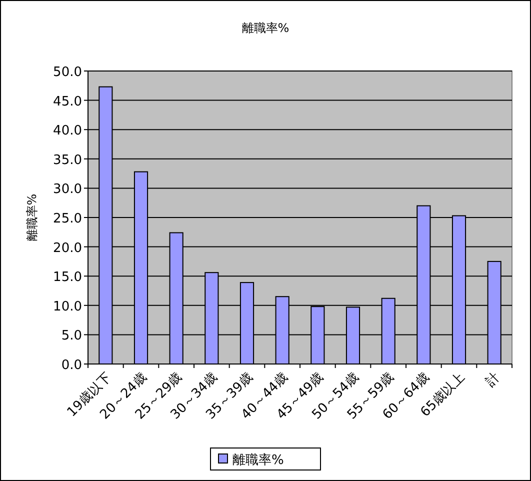 This screenshot has height=481, width=531. I want to click on ytick: 20.0, so click(67, 248).